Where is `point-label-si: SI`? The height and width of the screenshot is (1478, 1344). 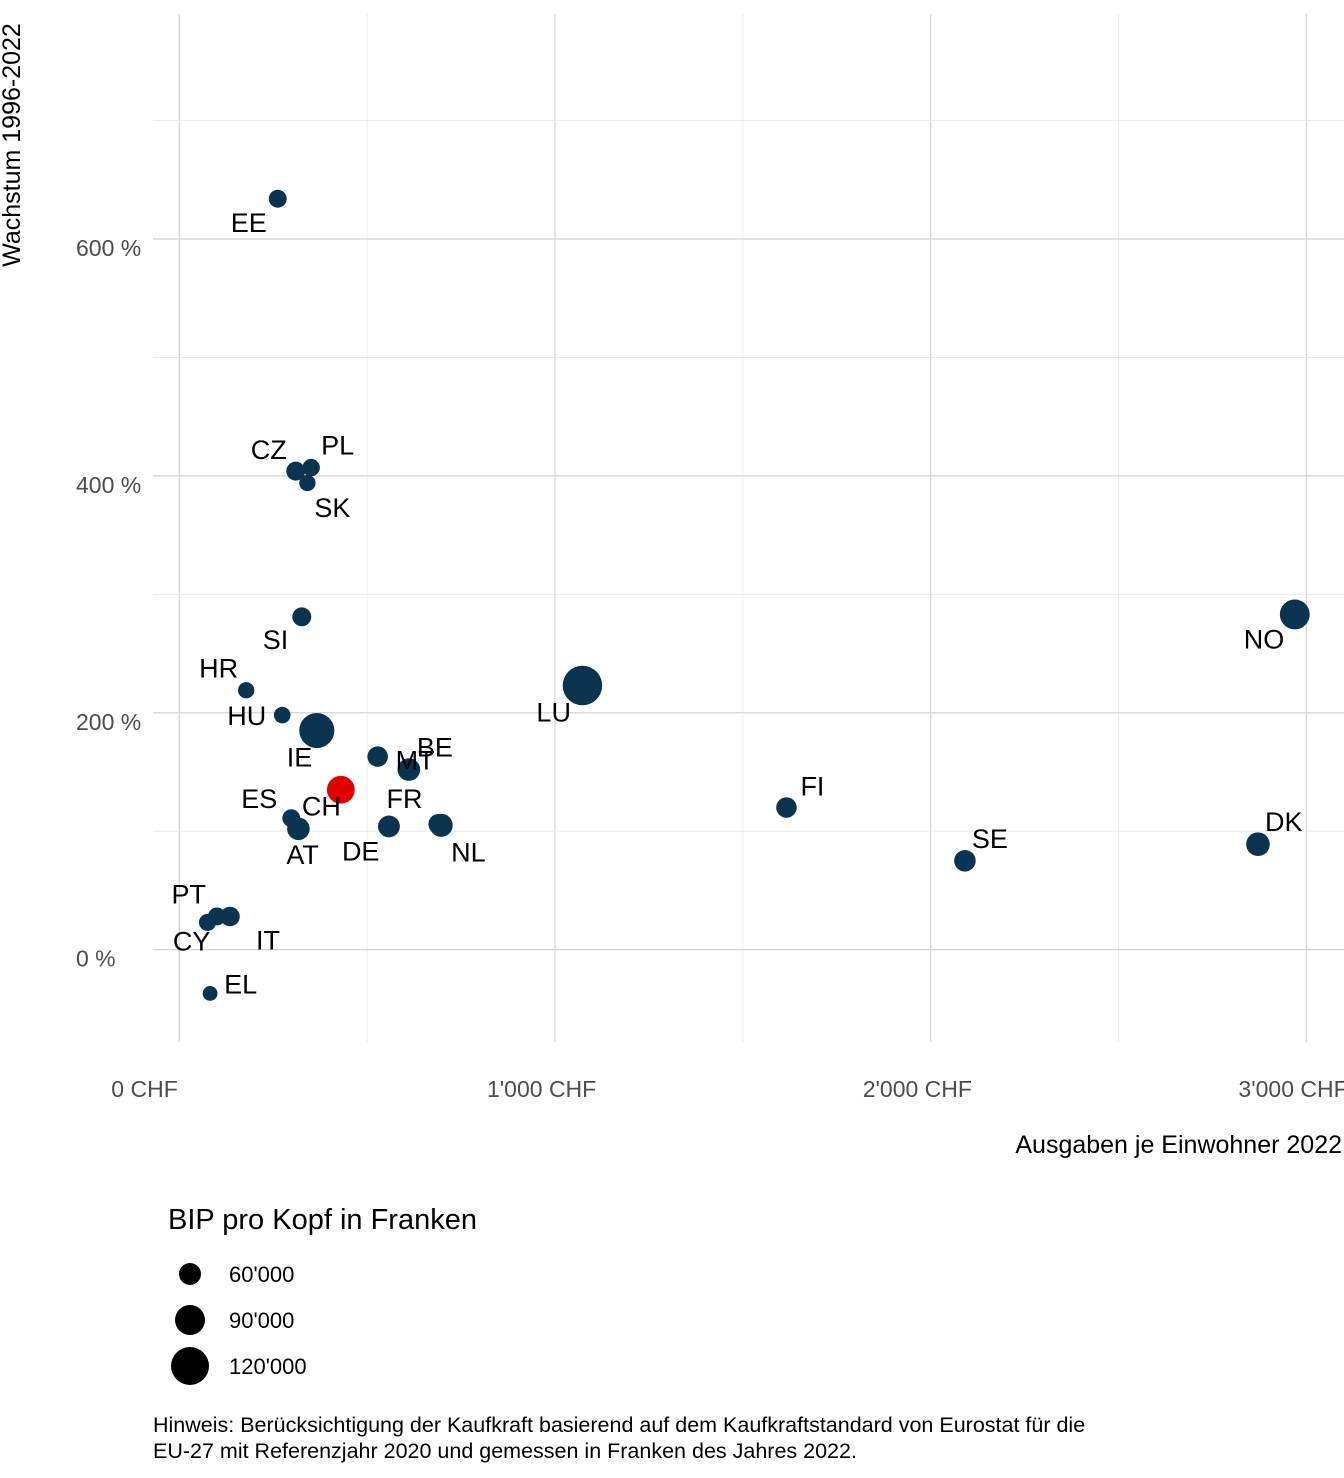
point-label-si: SI is located at coordinates (276, 640).